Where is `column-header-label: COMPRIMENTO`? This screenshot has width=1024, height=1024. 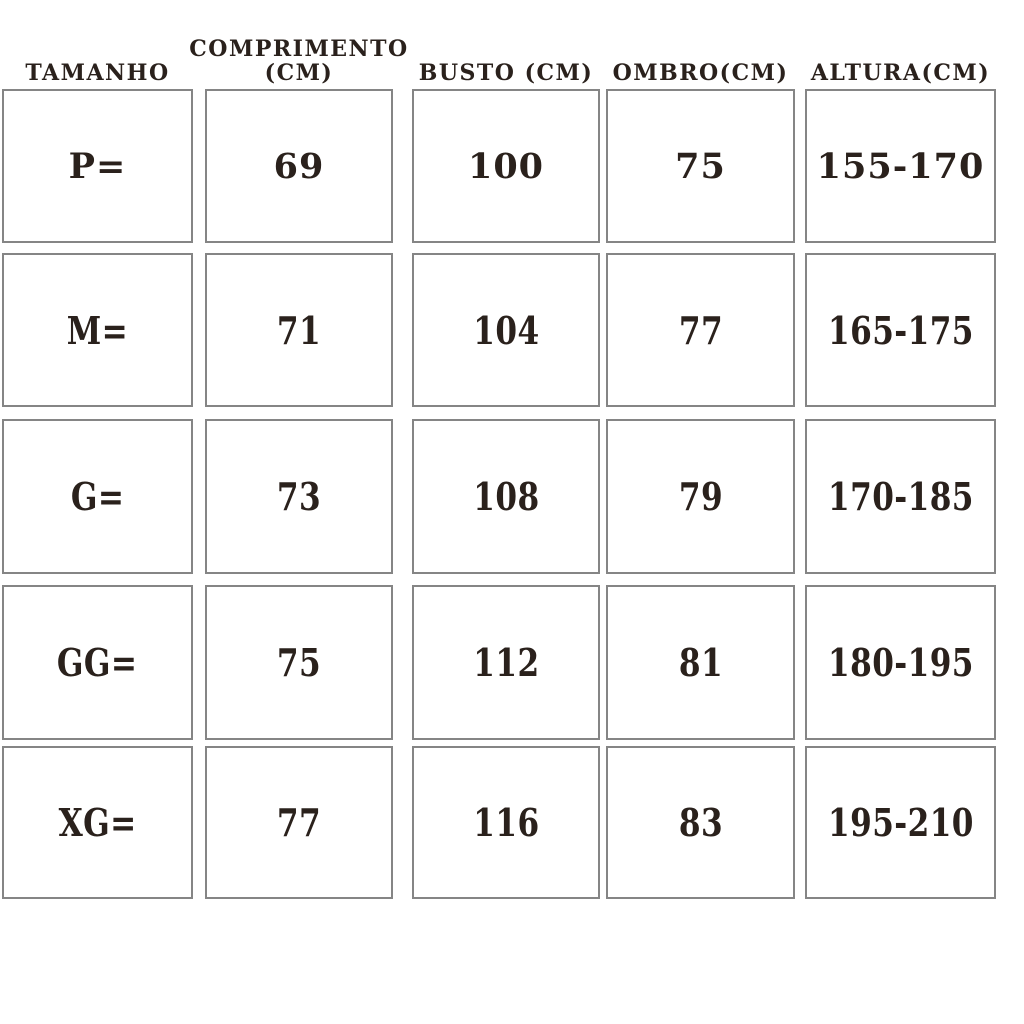 column-header-label: COMPRIMENTO is located at coordinates (299, 48).